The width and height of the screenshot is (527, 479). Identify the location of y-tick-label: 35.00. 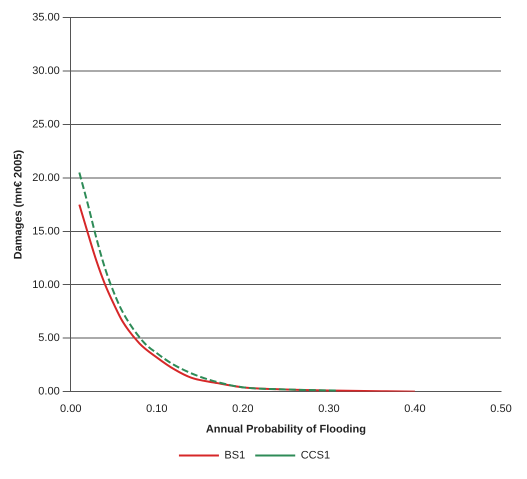
(46, 18).